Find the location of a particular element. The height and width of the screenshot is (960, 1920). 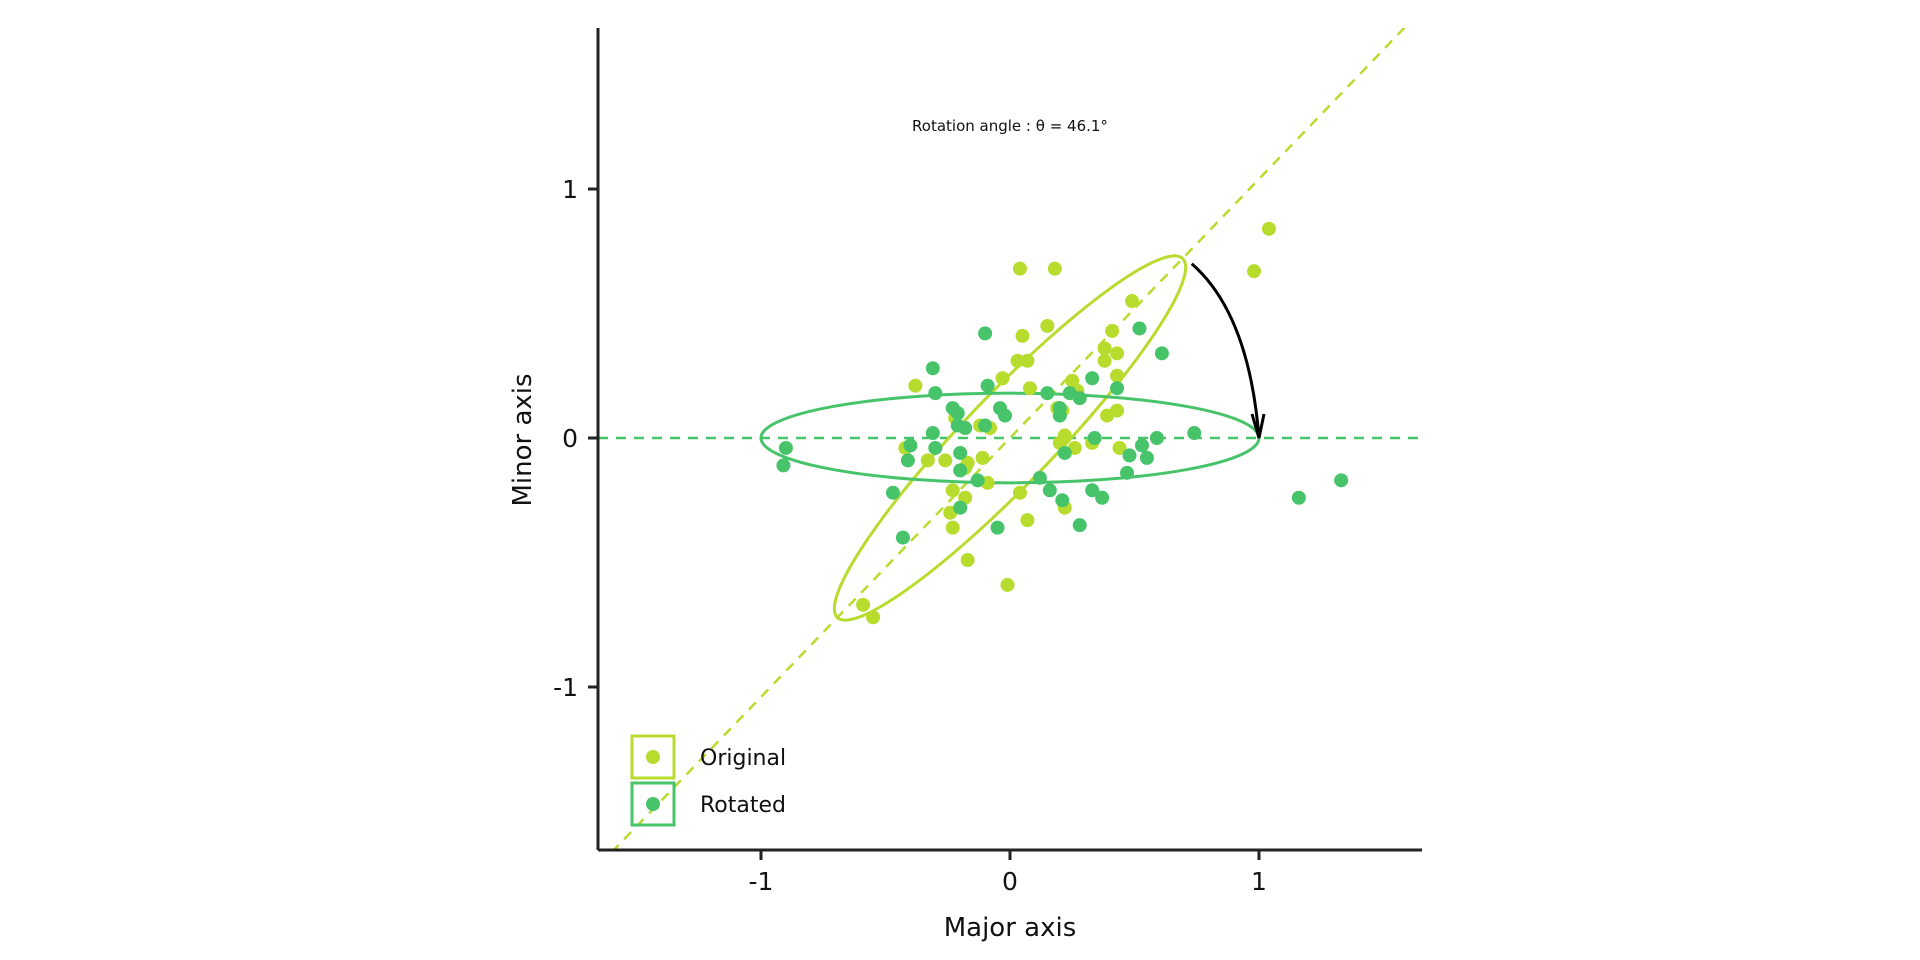

y-tick-label: 0 is located at coordinates (570, 438).